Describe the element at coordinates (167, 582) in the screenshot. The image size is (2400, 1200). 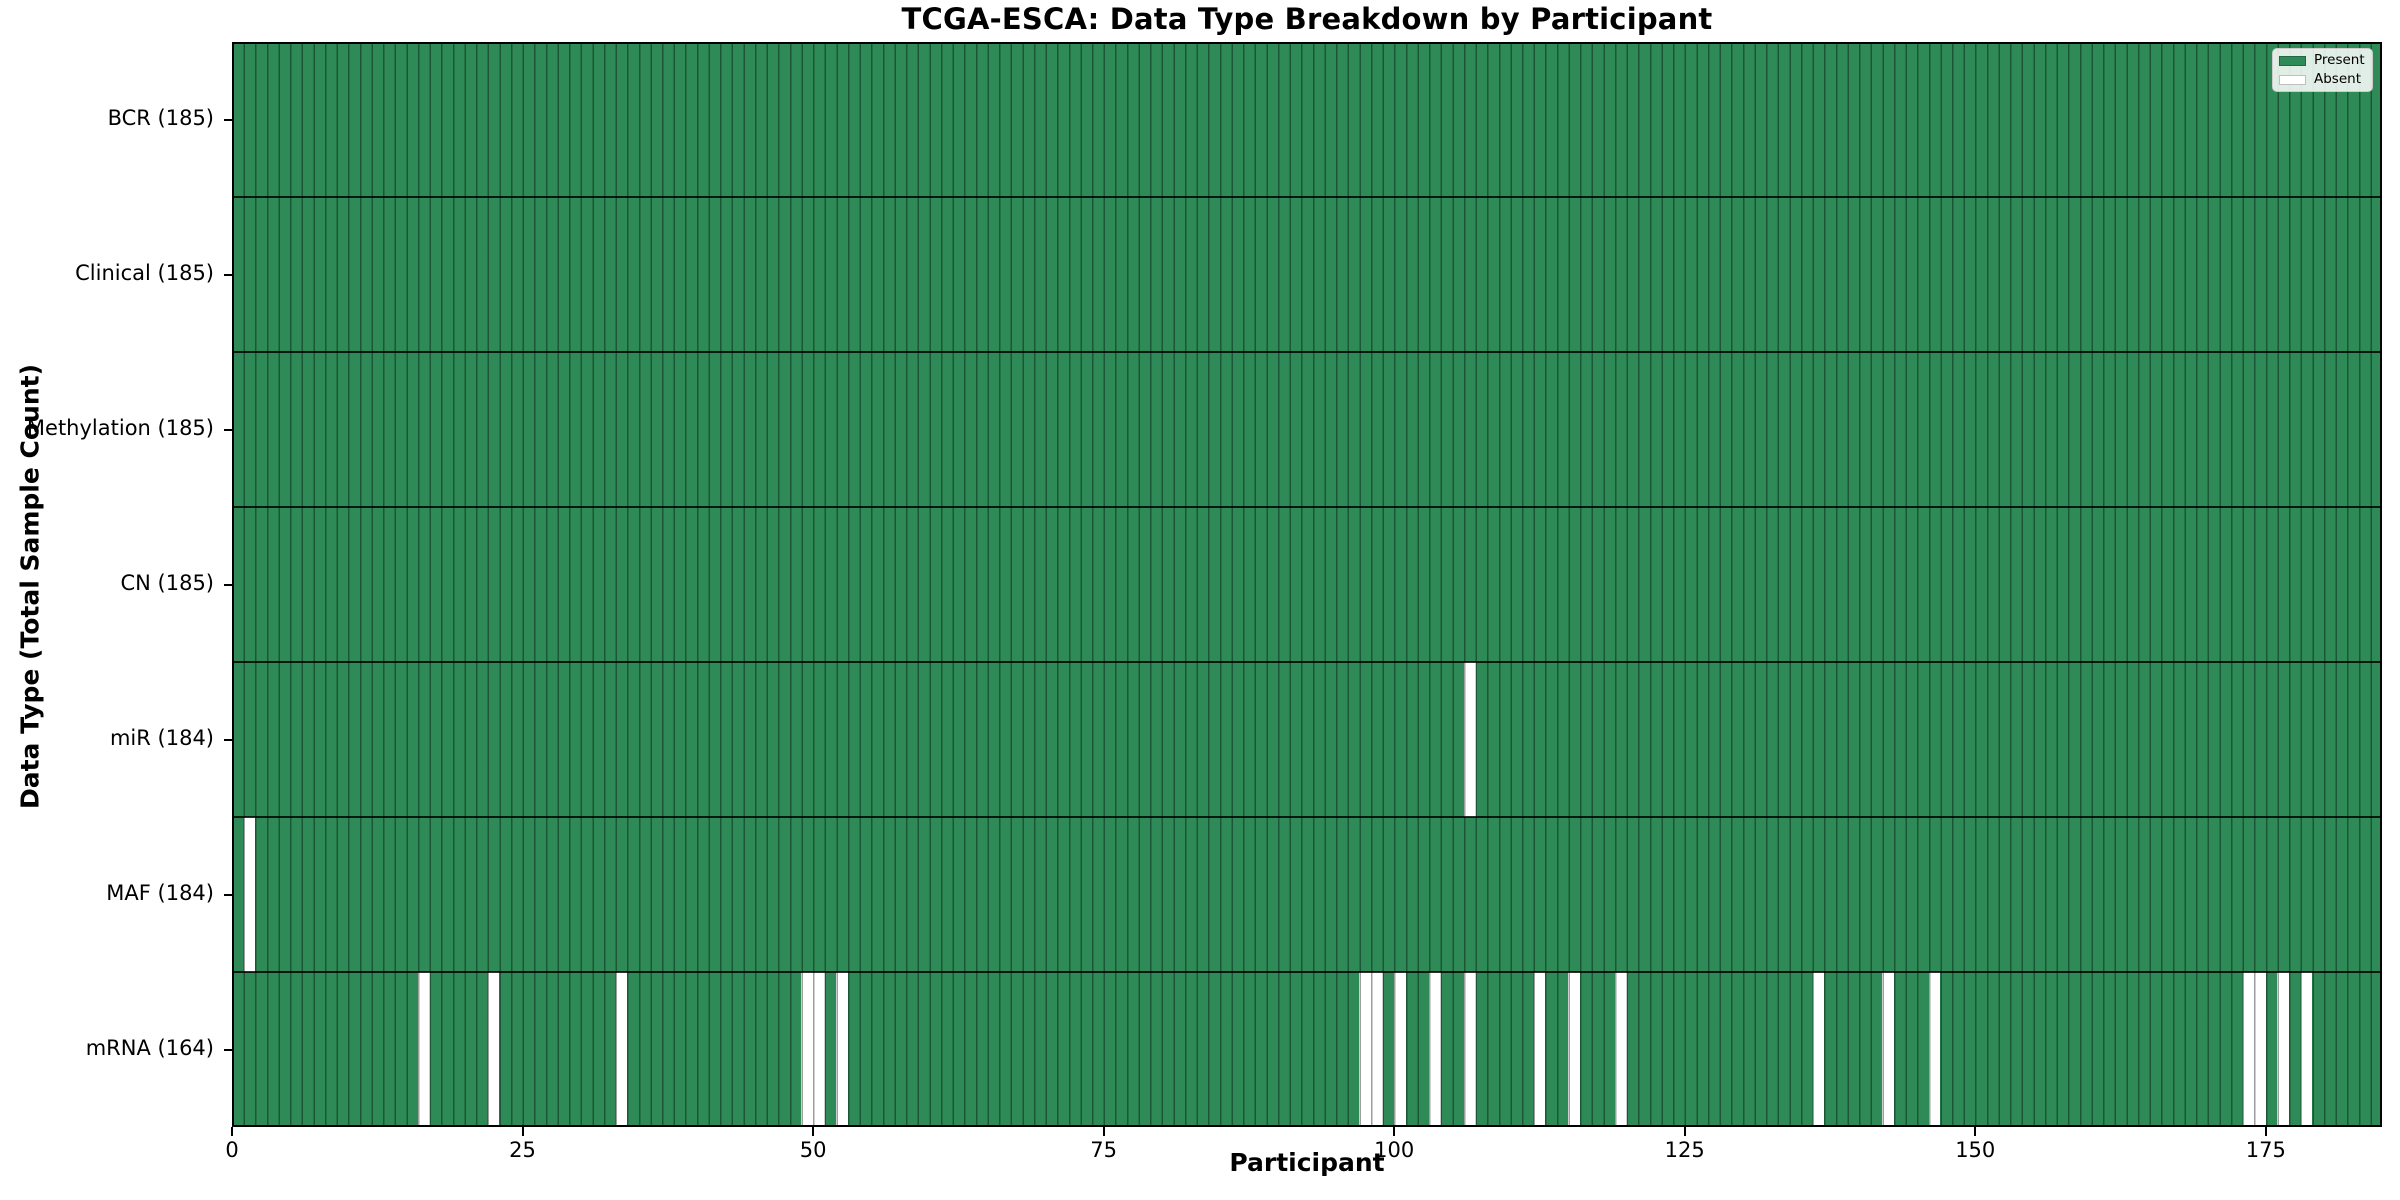
I see `y-tick-label-CN: CN (185)` at that location.